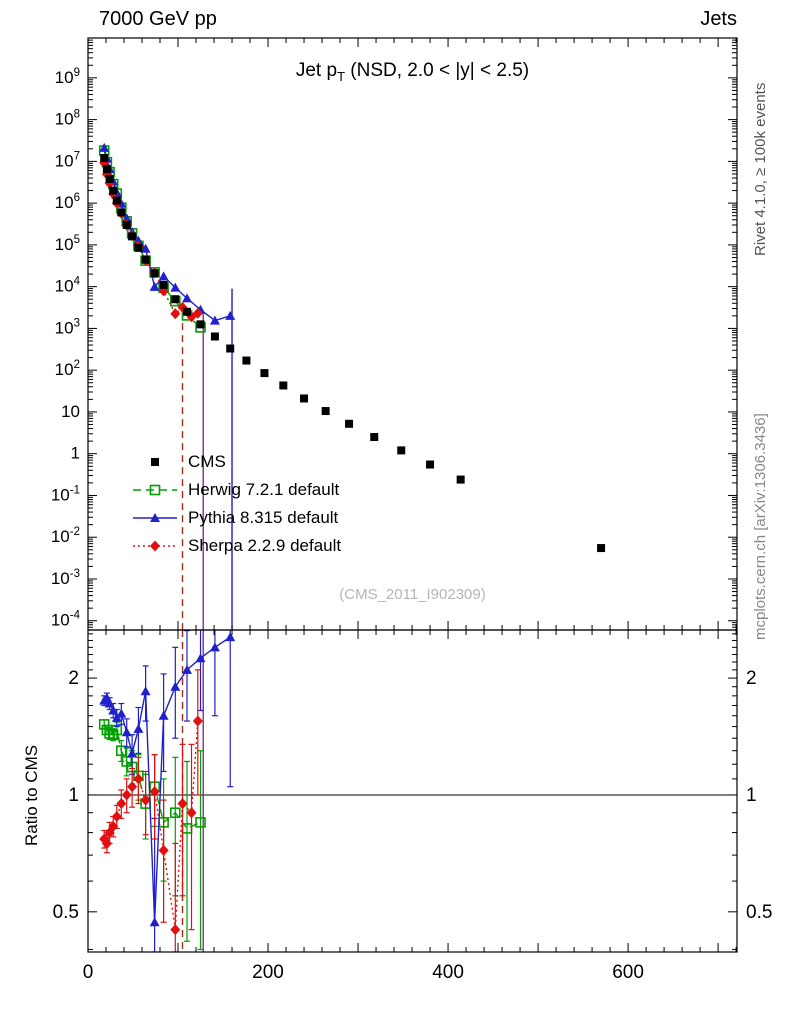  I want to click on legend-item-pythia: Pythia 8.315 default, so click(236, 518).